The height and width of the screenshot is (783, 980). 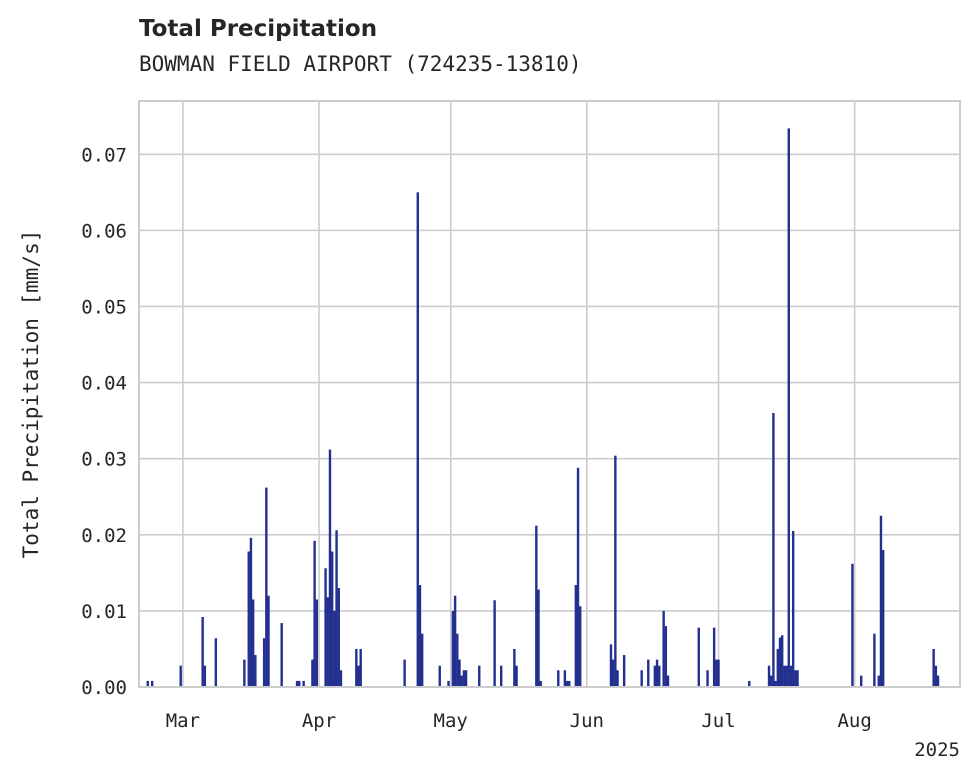 What do you see at coordinates (319, 721) in the screenshot?
I see `x-tick-label: Apr` at bounding box center [319, 721].